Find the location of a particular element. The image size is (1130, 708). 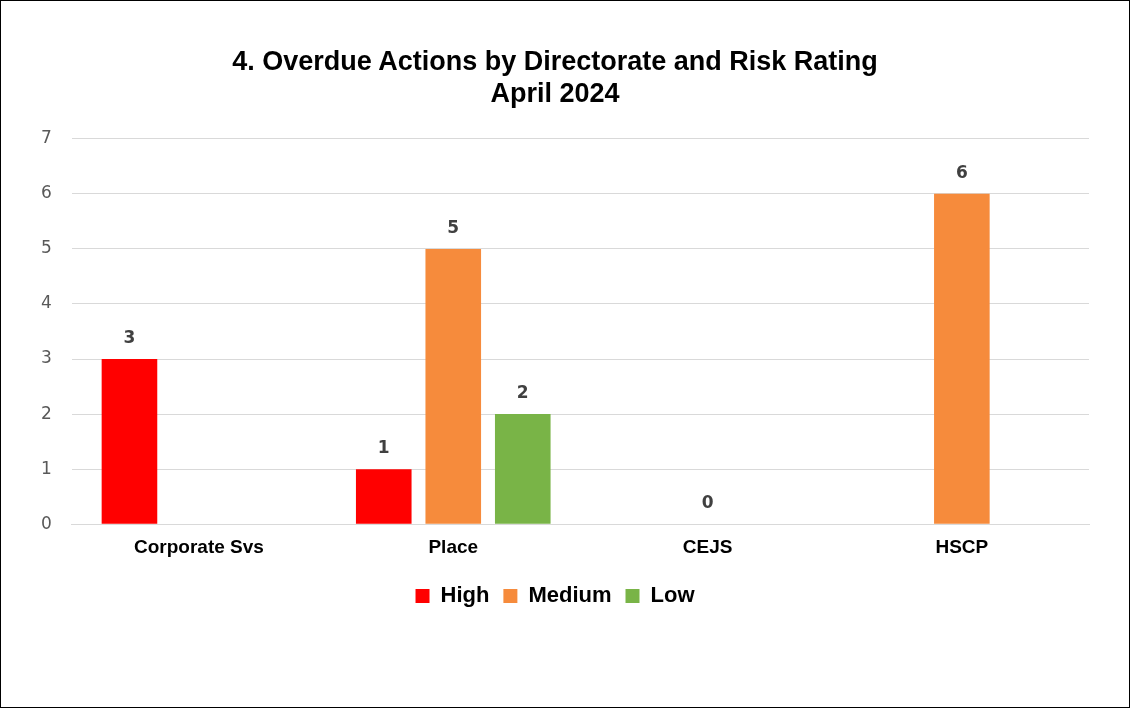

x-tick-label: HSCP is located at coordinates (962, 546).